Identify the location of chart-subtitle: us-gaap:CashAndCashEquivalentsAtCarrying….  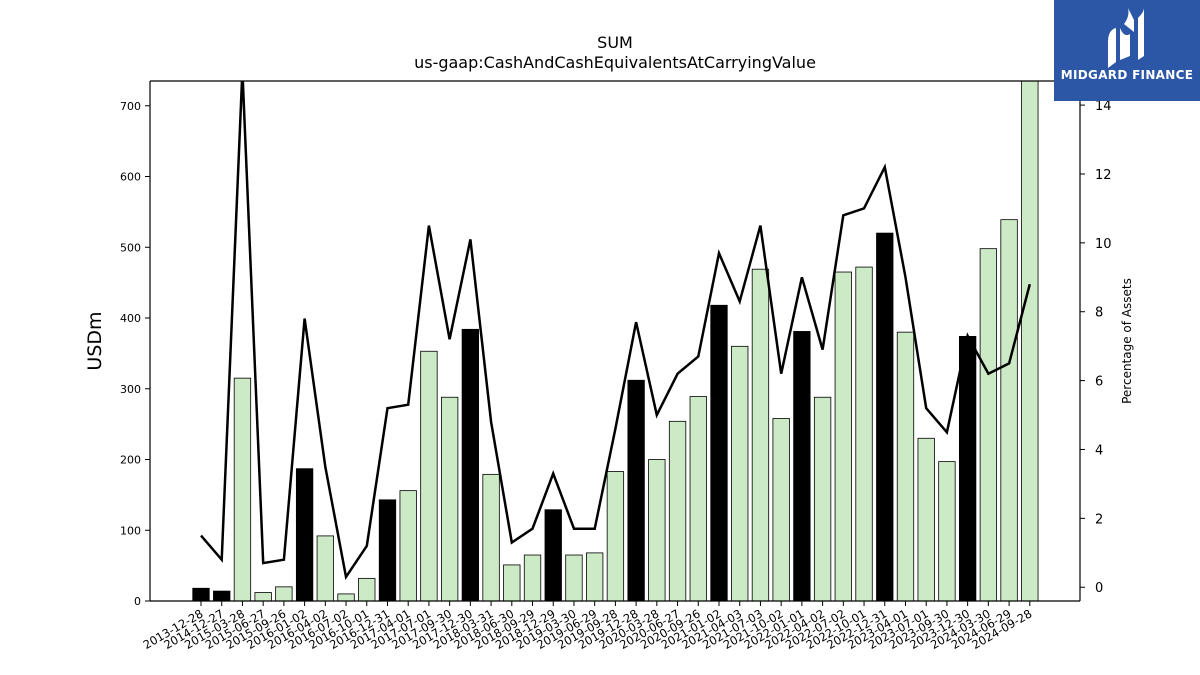
(615, 62).